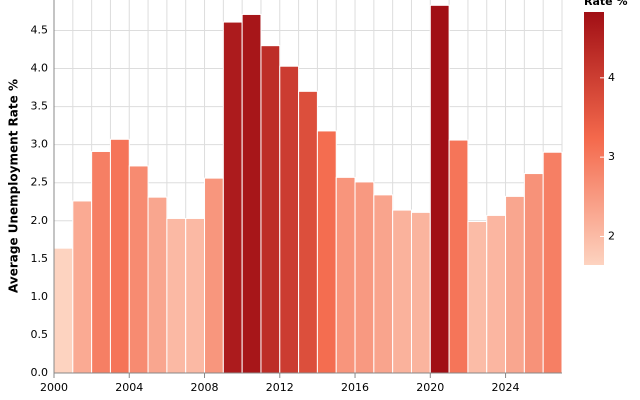  I want to click on y-tick-label: 2.0, so click(40, 220).